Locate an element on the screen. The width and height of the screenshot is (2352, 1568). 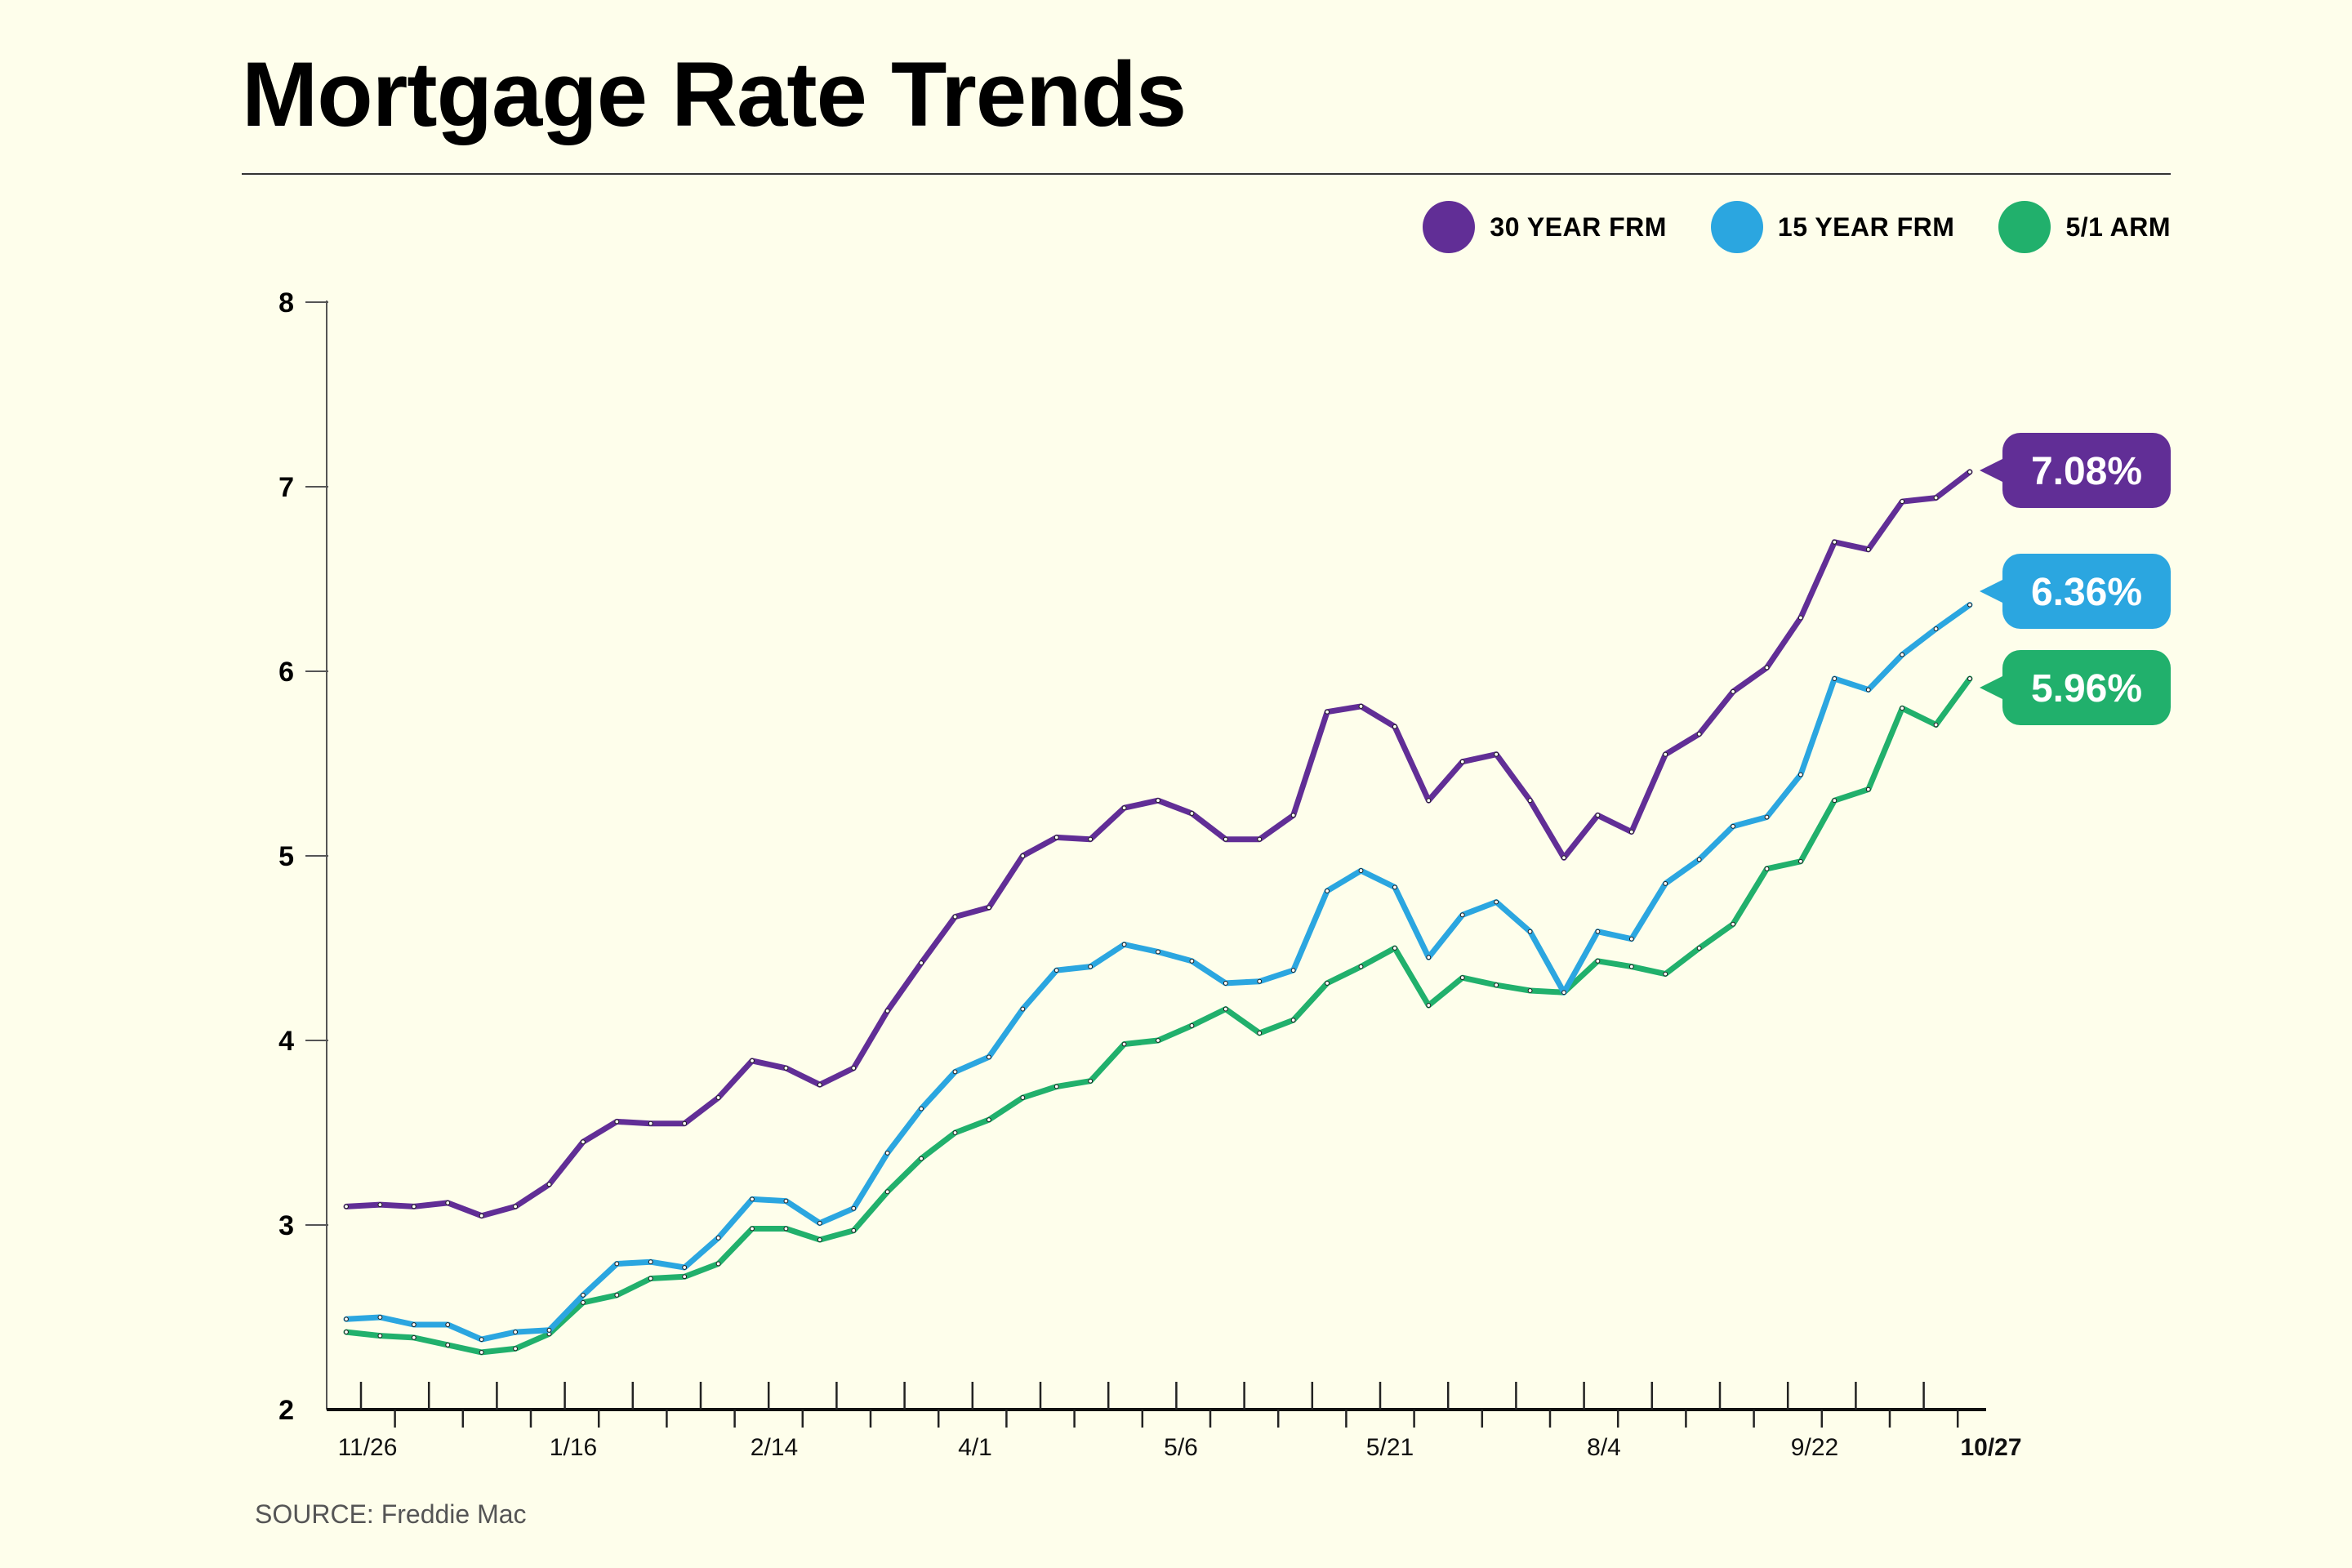
legend-item-arm: 5/1 ARM is located at coordinates (2084, 227).